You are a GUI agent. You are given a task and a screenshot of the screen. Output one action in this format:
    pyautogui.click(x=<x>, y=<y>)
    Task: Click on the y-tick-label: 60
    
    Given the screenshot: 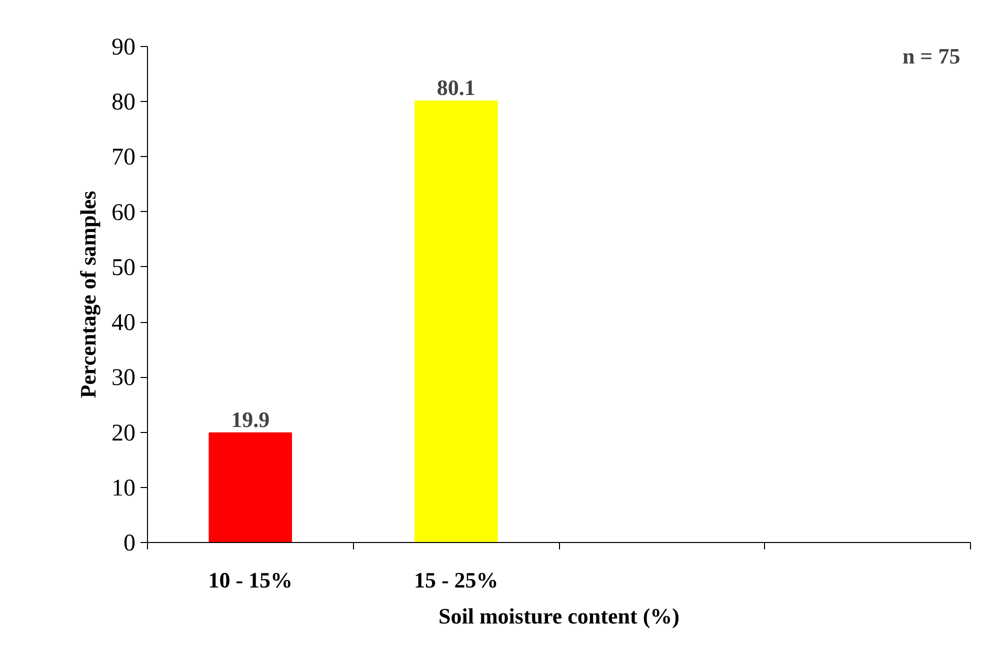 What is the action you would take?
    pyautogui.click(x=124, y=213)
    